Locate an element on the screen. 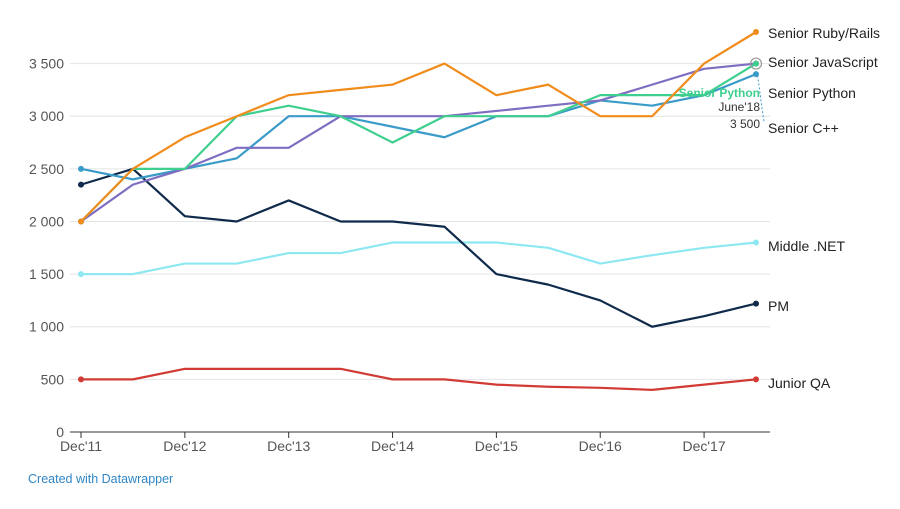 Image resolution: width=900 pixels, height=509 pixels. series-label-junior-qa: Junior QA is located at coordinates (799, 383).